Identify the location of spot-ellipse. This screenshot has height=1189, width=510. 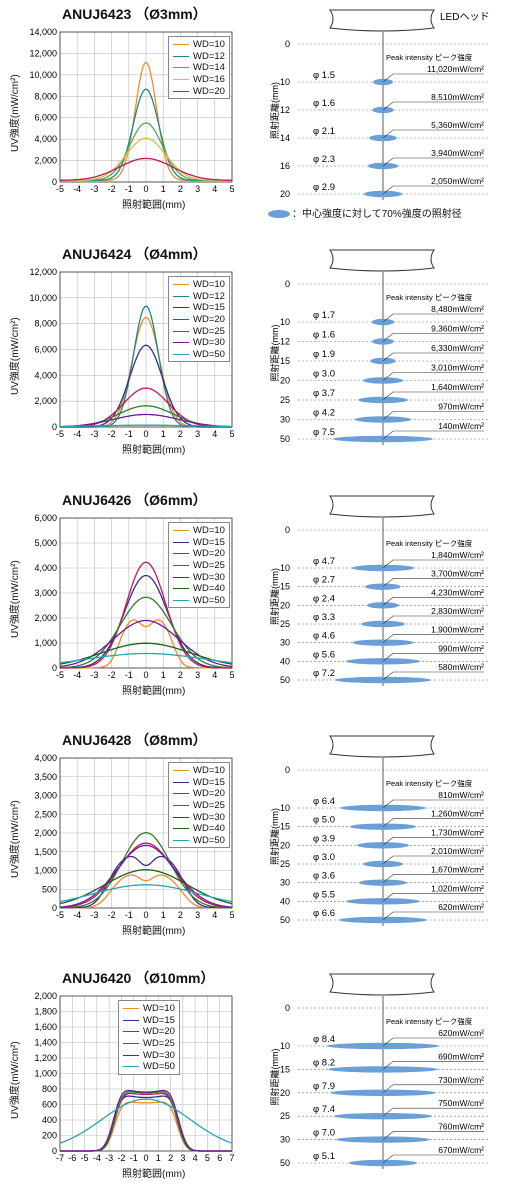
(383, 845).